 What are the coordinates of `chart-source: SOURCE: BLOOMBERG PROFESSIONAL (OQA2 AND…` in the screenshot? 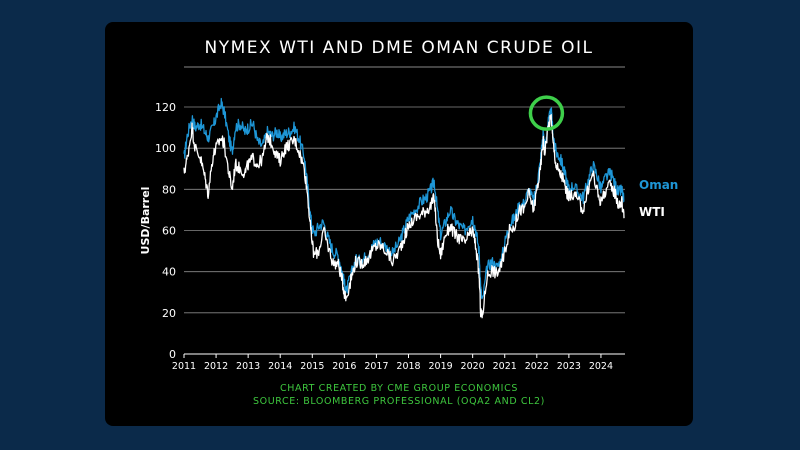 It's located at (399, 401).